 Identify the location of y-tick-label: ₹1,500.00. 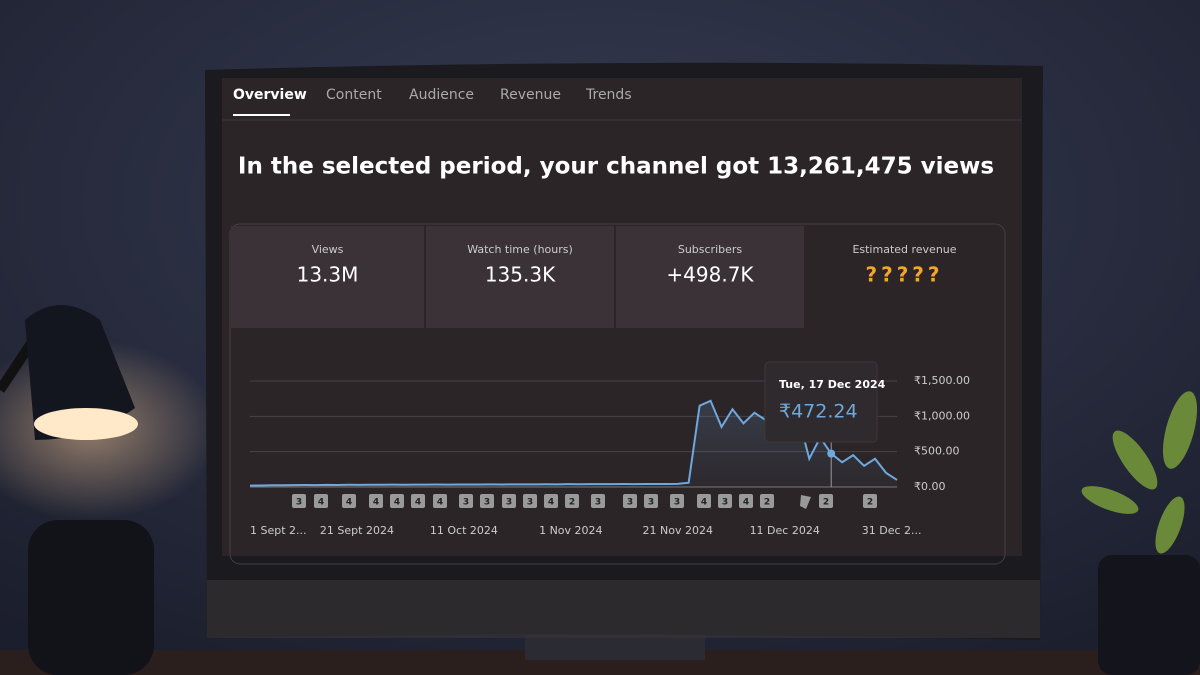
(942, 380).